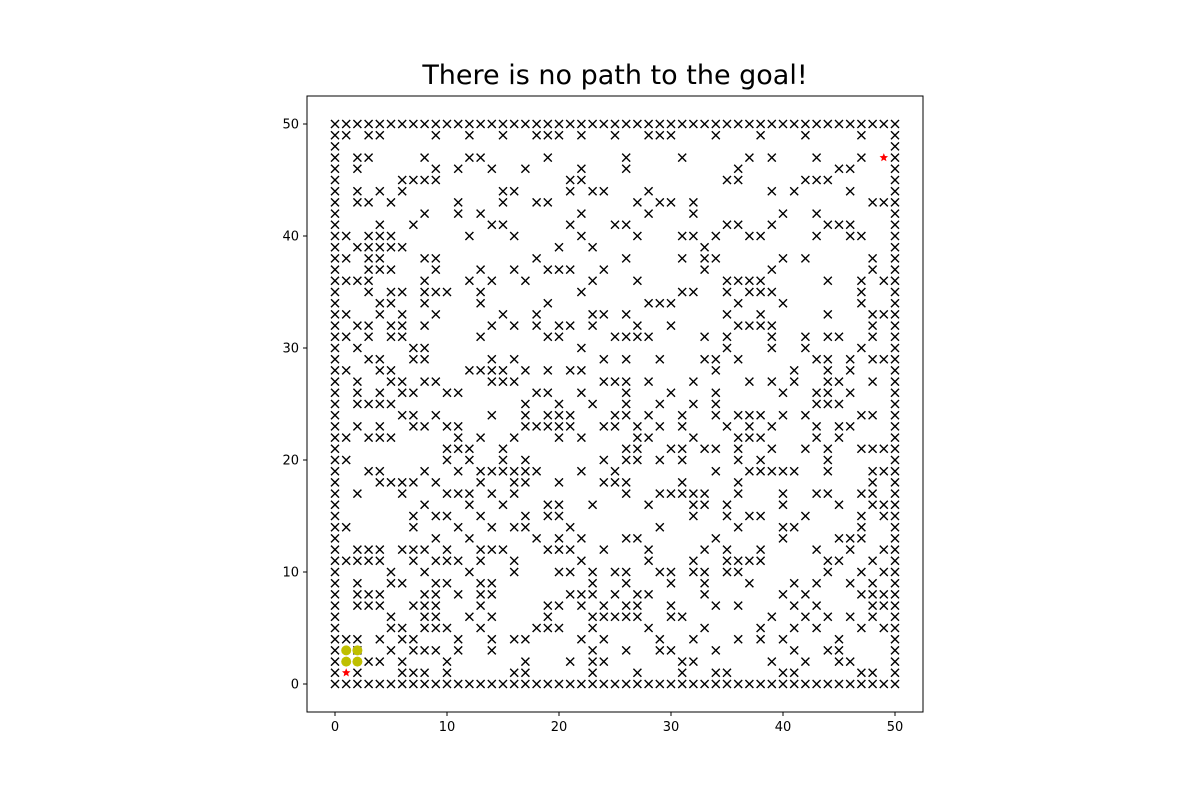 Image resolution: width=1200 pixels, height=800 pixels. I want to click on x-tick-label: 50, so click(895, 727).